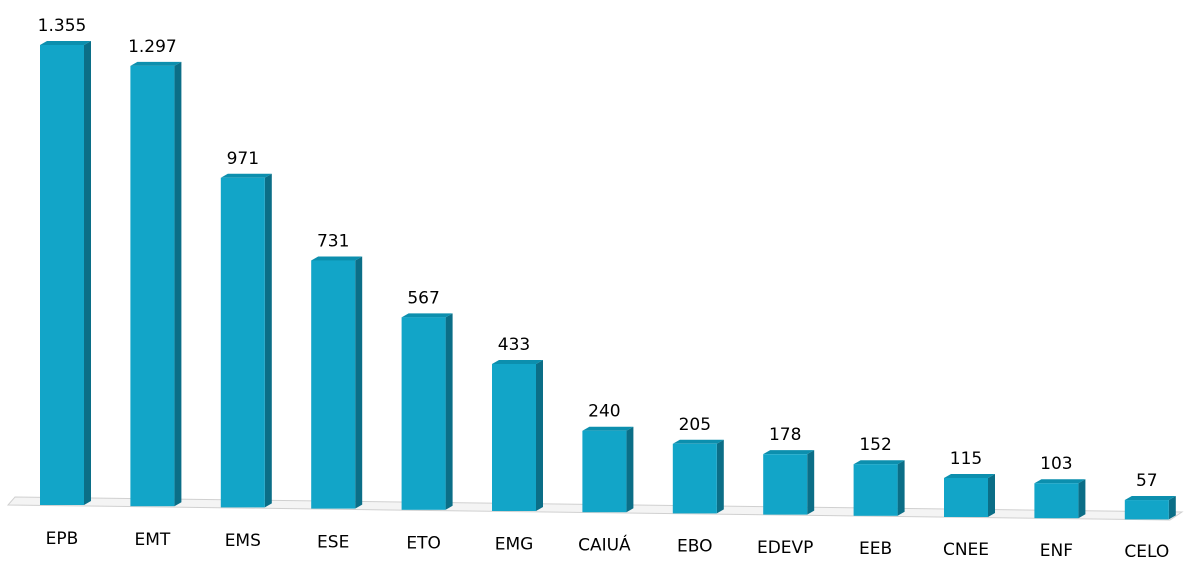  Describe the element at coordinates (1056, 464) in the screenshot. I see `value-label: 103` at that location.